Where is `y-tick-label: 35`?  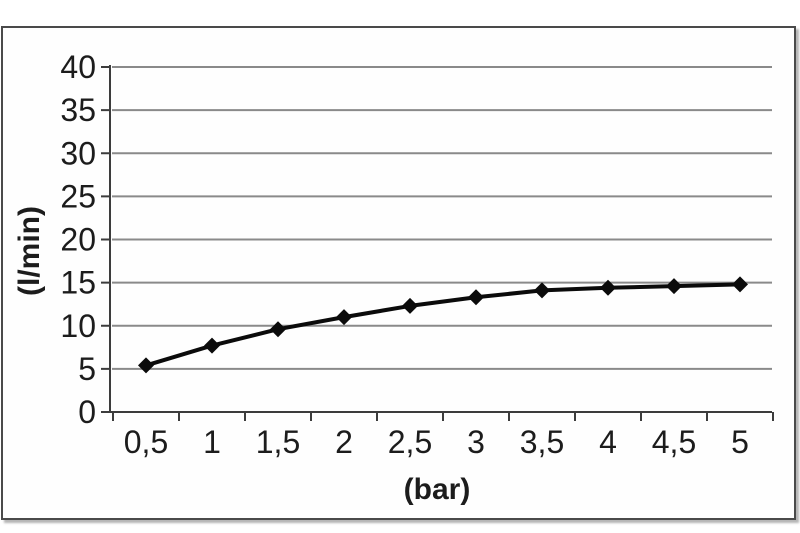
y-tick-label: 35 is located at coordinates (78, 110).